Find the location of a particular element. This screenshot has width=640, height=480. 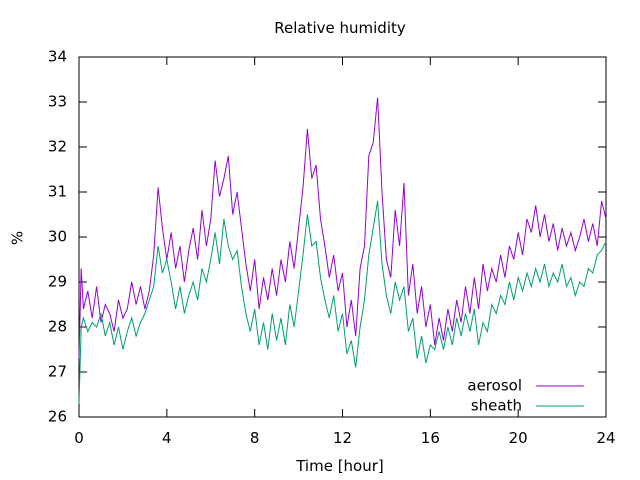

x-tick-label: 16 is located at coordinates (430, 438).